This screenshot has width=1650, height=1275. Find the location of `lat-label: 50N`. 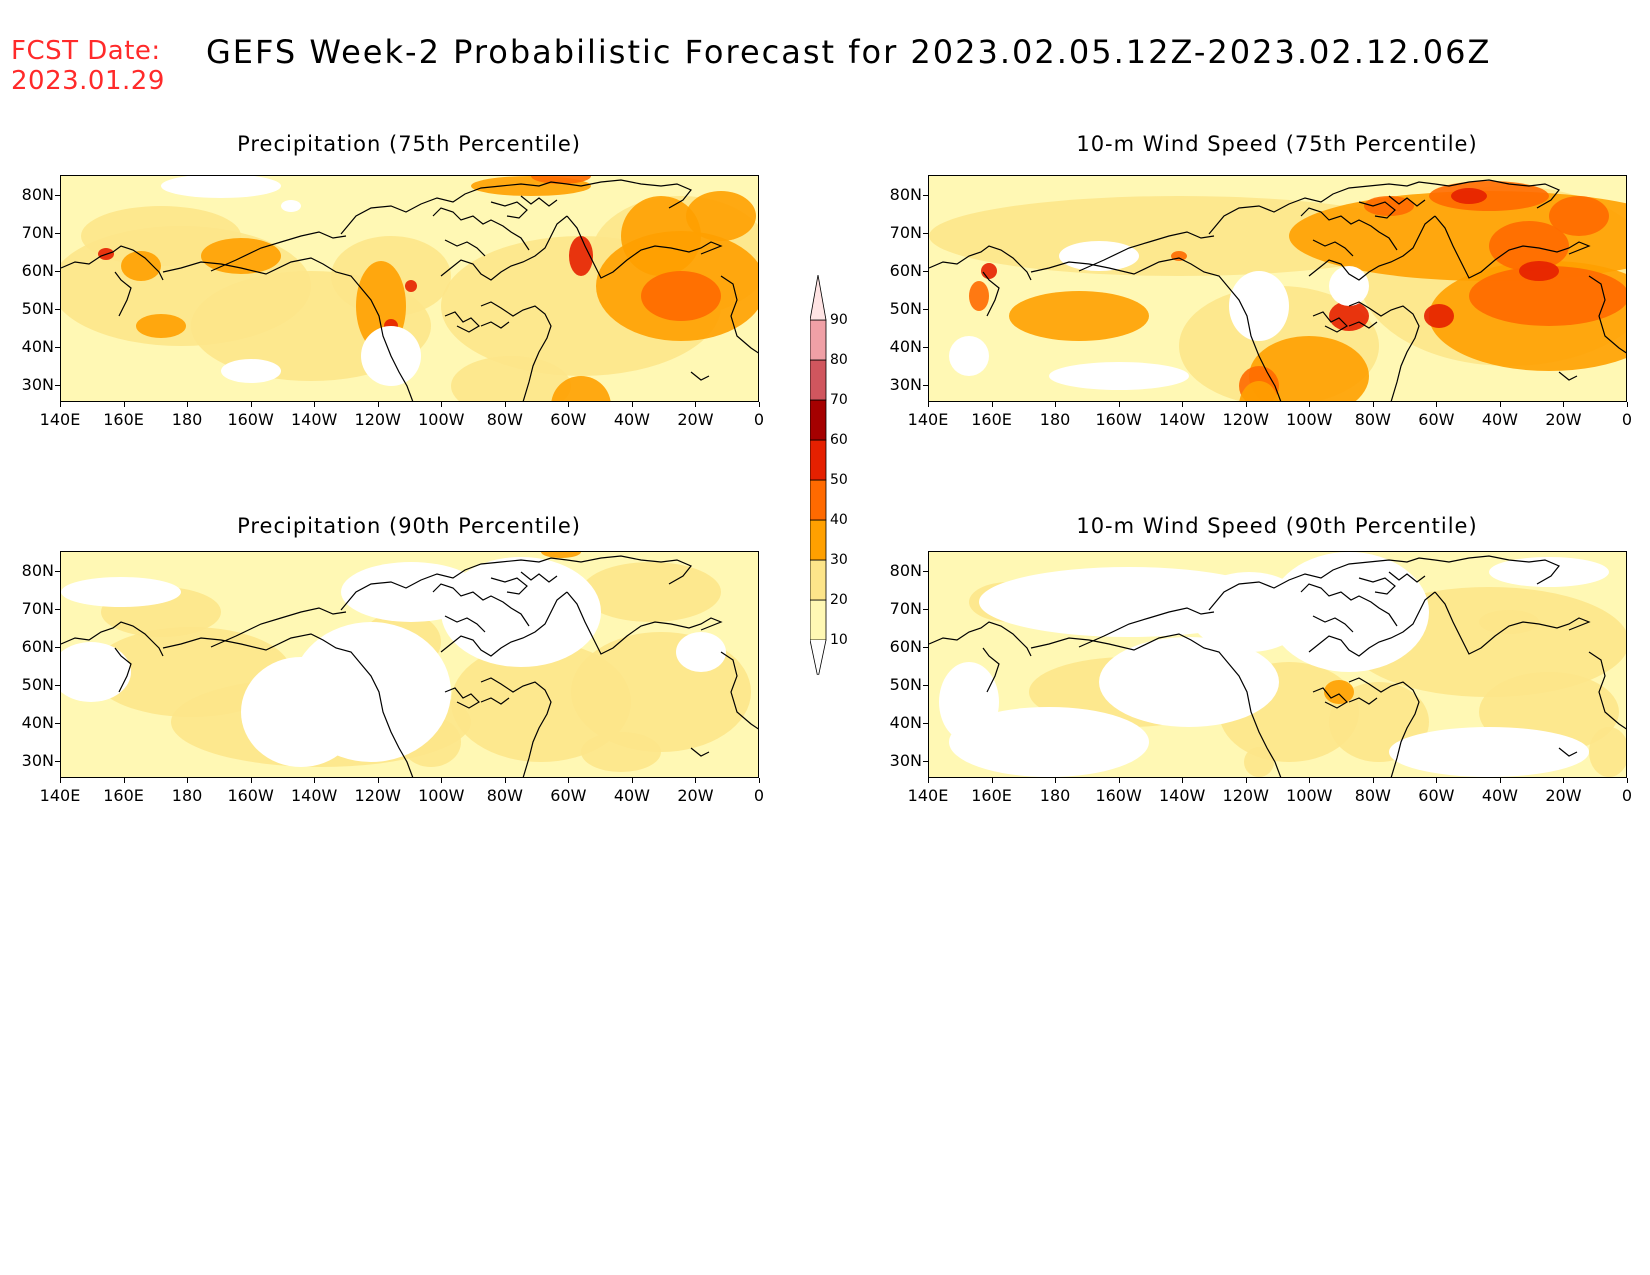

lat-label: 50N is located at coordinates (37, 684).